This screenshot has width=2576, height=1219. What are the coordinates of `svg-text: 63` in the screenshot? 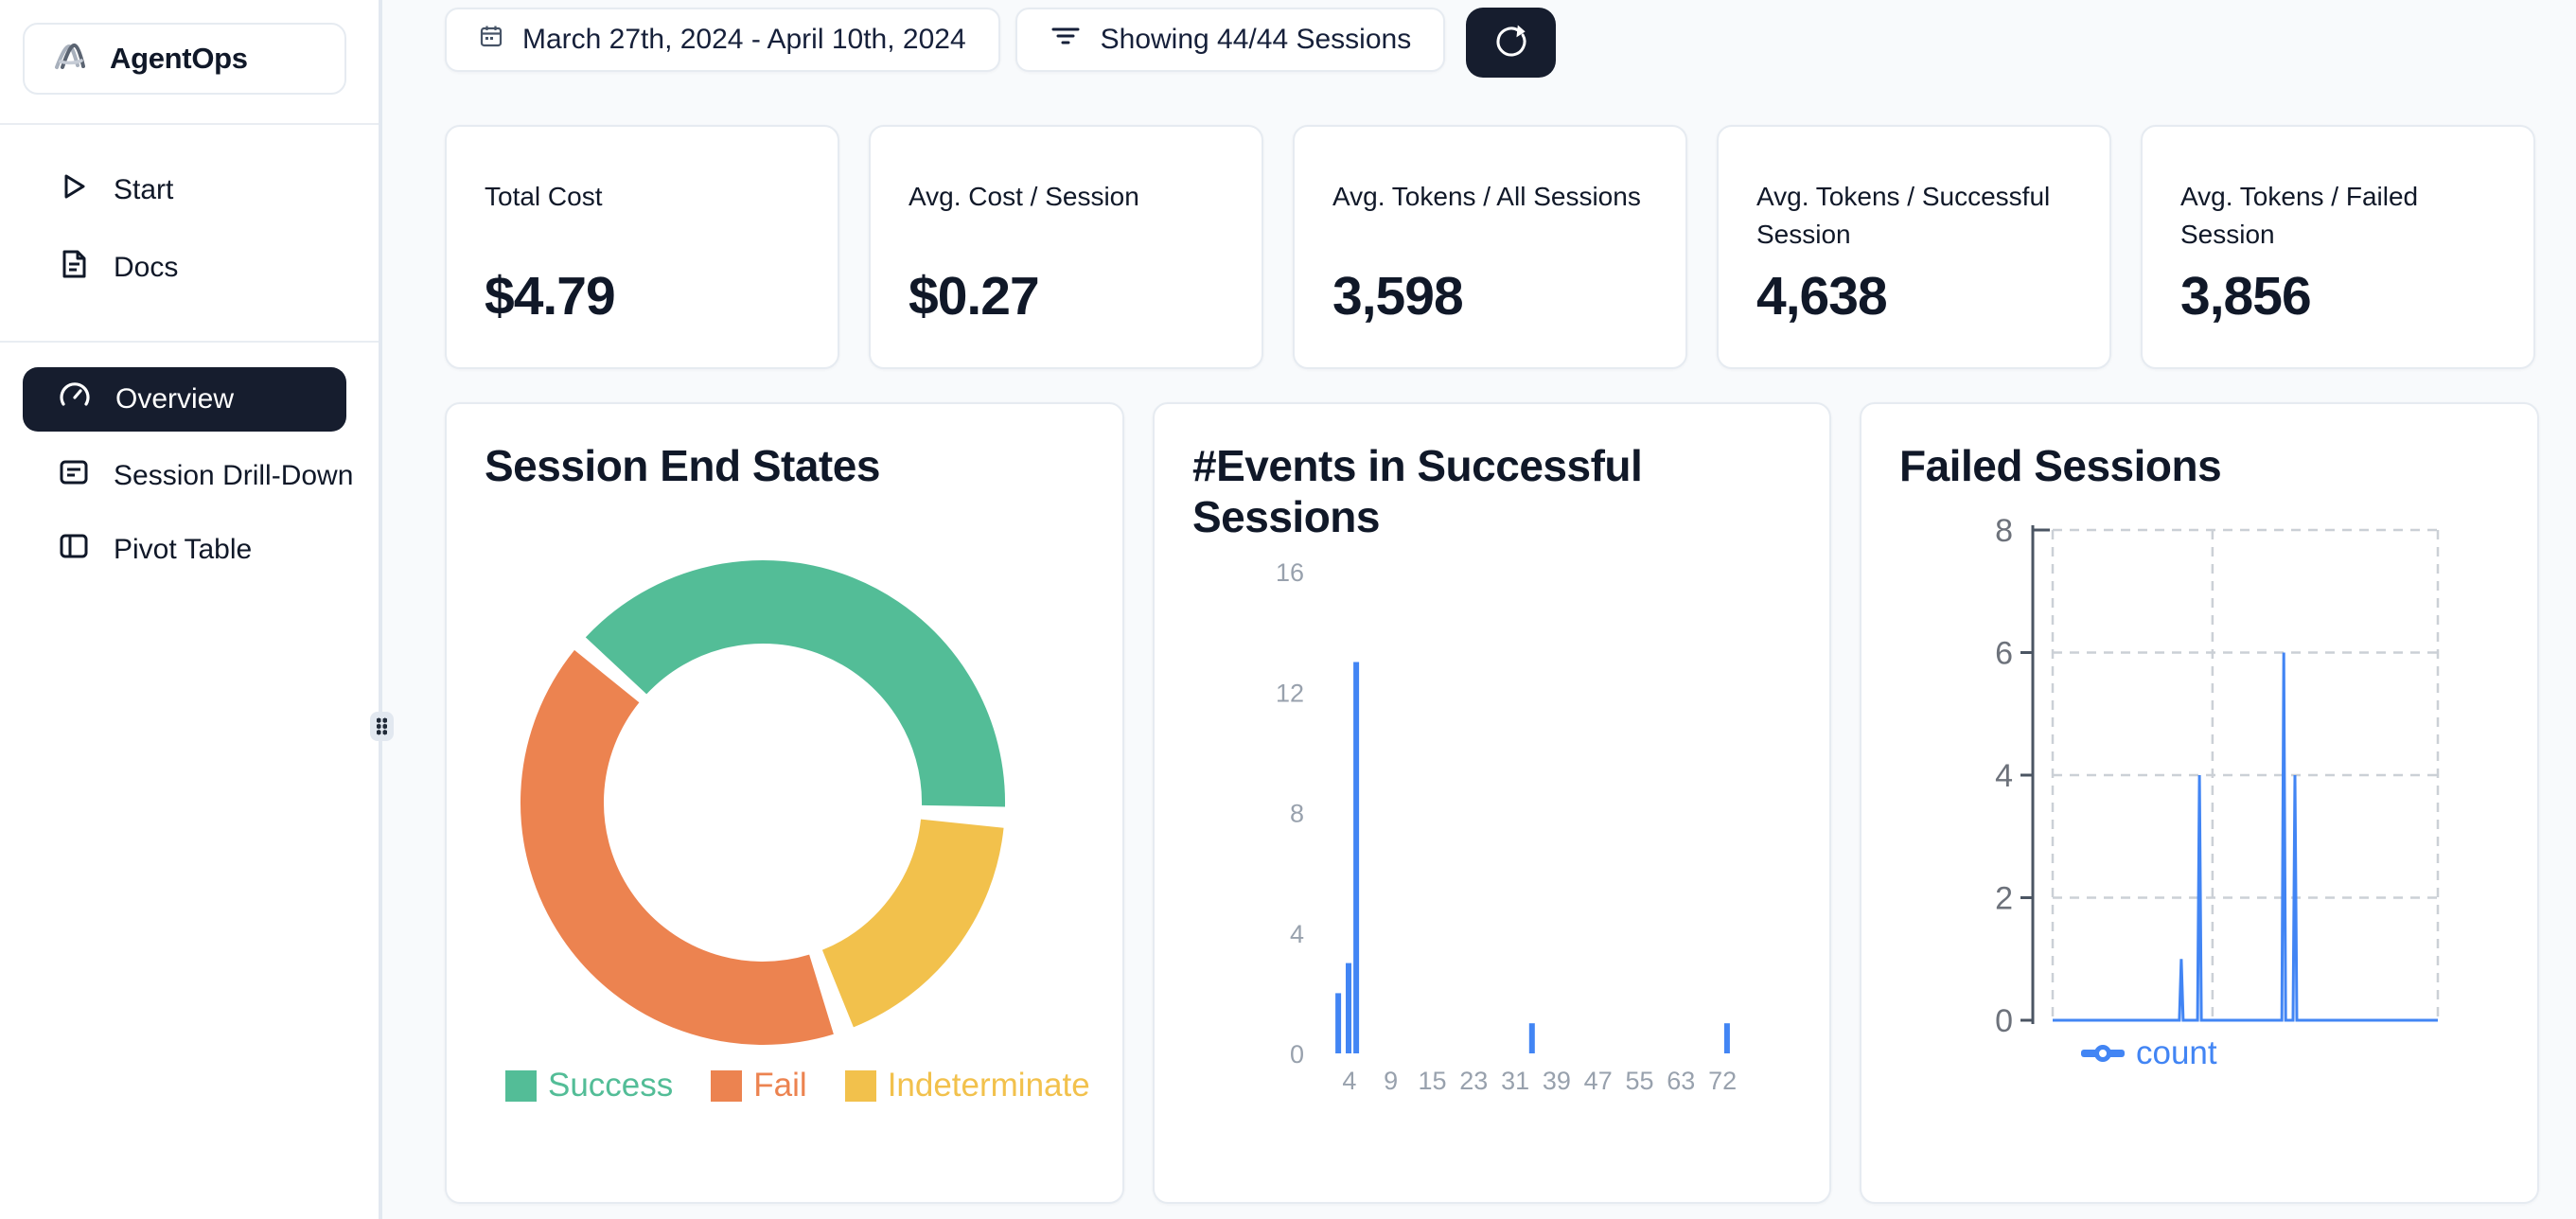 It's located at (1681, 1081).